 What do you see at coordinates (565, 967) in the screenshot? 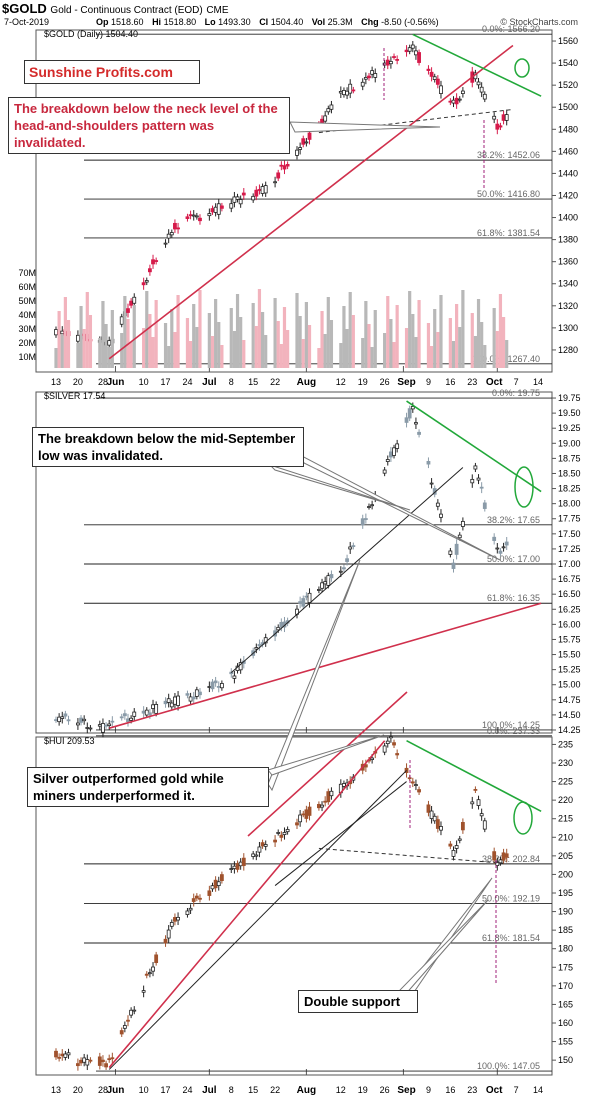
I see `y-tick-label: 175` at bounding box center [565, 967].